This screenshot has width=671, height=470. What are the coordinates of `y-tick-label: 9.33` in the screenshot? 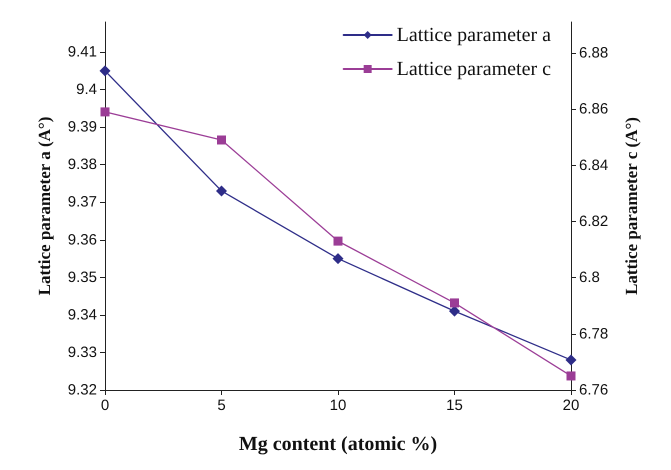 It's located at (82, 352).